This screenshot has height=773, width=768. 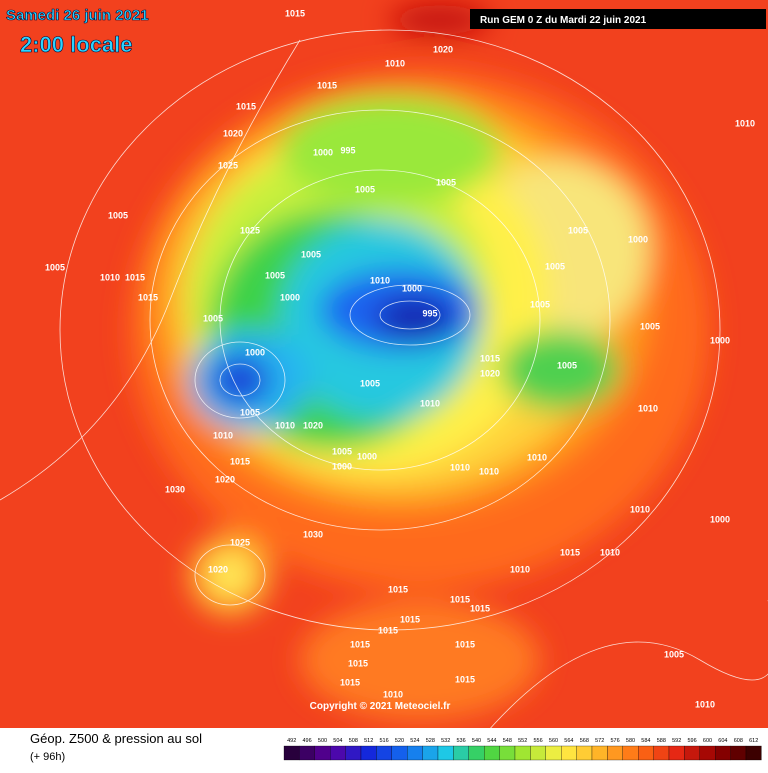 What do you see at coordinates (599, 741) in the screenshot?
I see `scale-label: 572` at bounding box center [599, 741].